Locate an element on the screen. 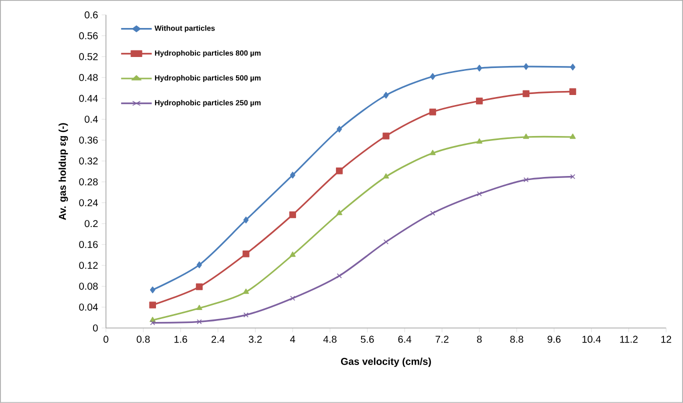  x-tick-label: 12 is located at coordinates (666, 339).